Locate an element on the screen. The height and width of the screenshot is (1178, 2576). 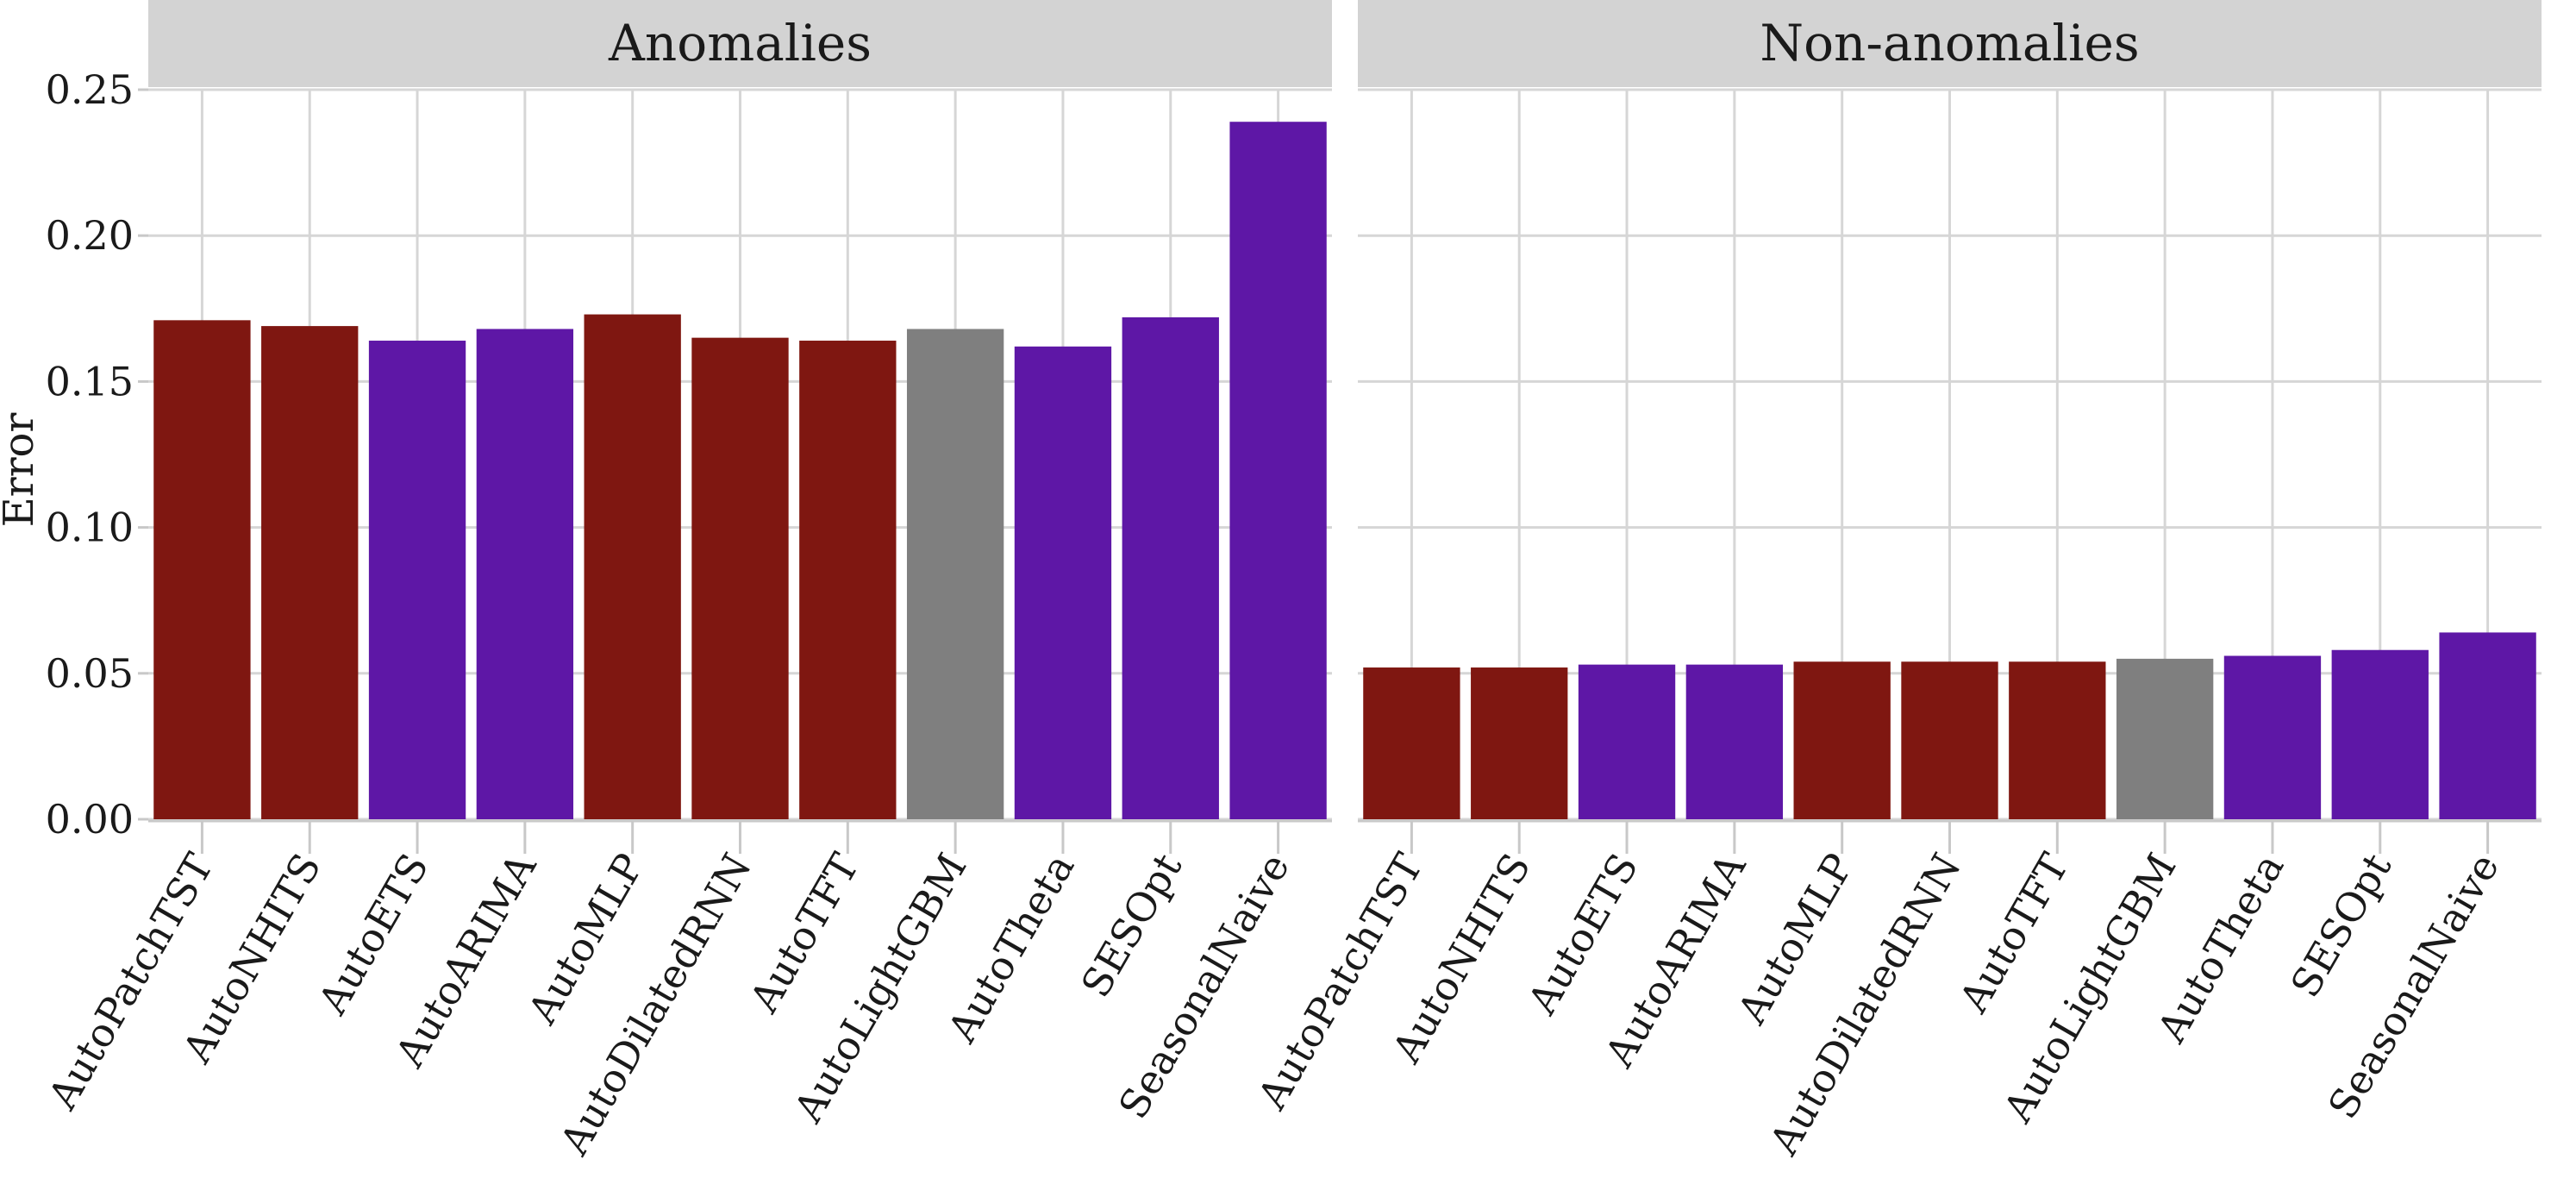
y-tick-label-3: 0.15 is located at coordinates (90, 381).